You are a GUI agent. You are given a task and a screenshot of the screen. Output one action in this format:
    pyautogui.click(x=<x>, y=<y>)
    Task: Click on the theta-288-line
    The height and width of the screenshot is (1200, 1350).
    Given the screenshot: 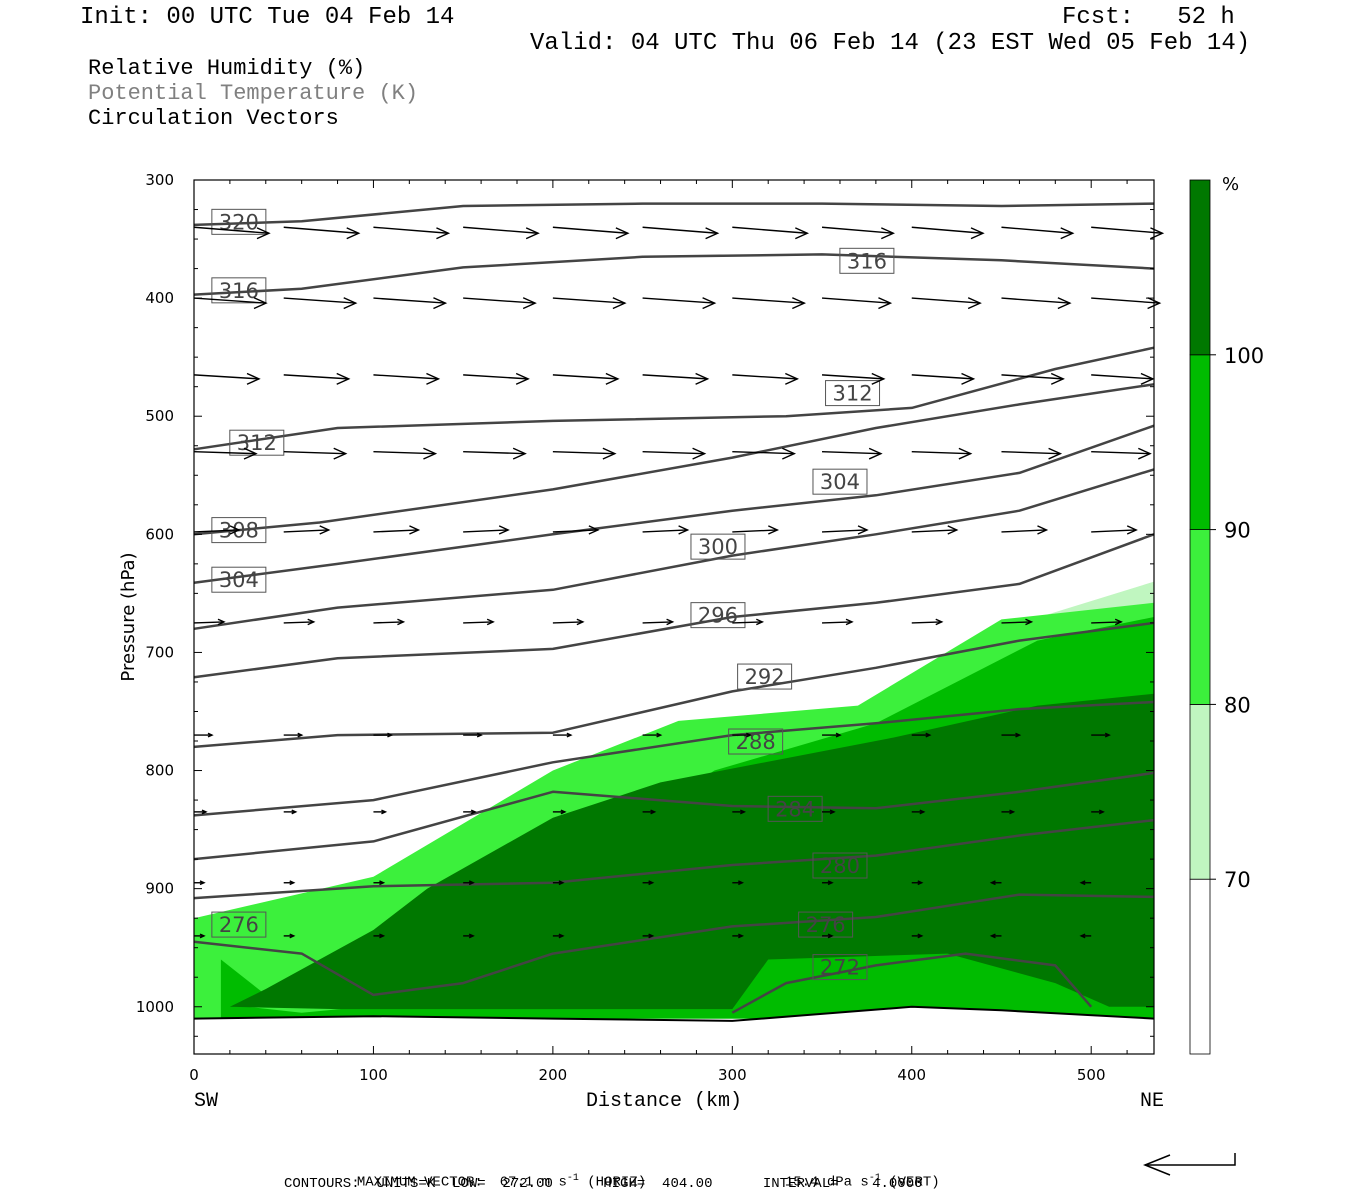 What is the action you would take?
    pyautogui.click(x=674, y=758)
    